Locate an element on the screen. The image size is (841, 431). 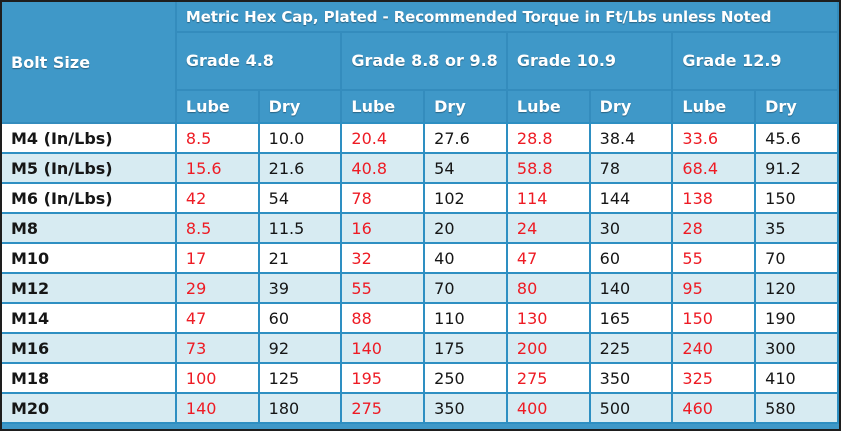
dry-torque-cell: 45.6 is located at coordinates (796, 138).